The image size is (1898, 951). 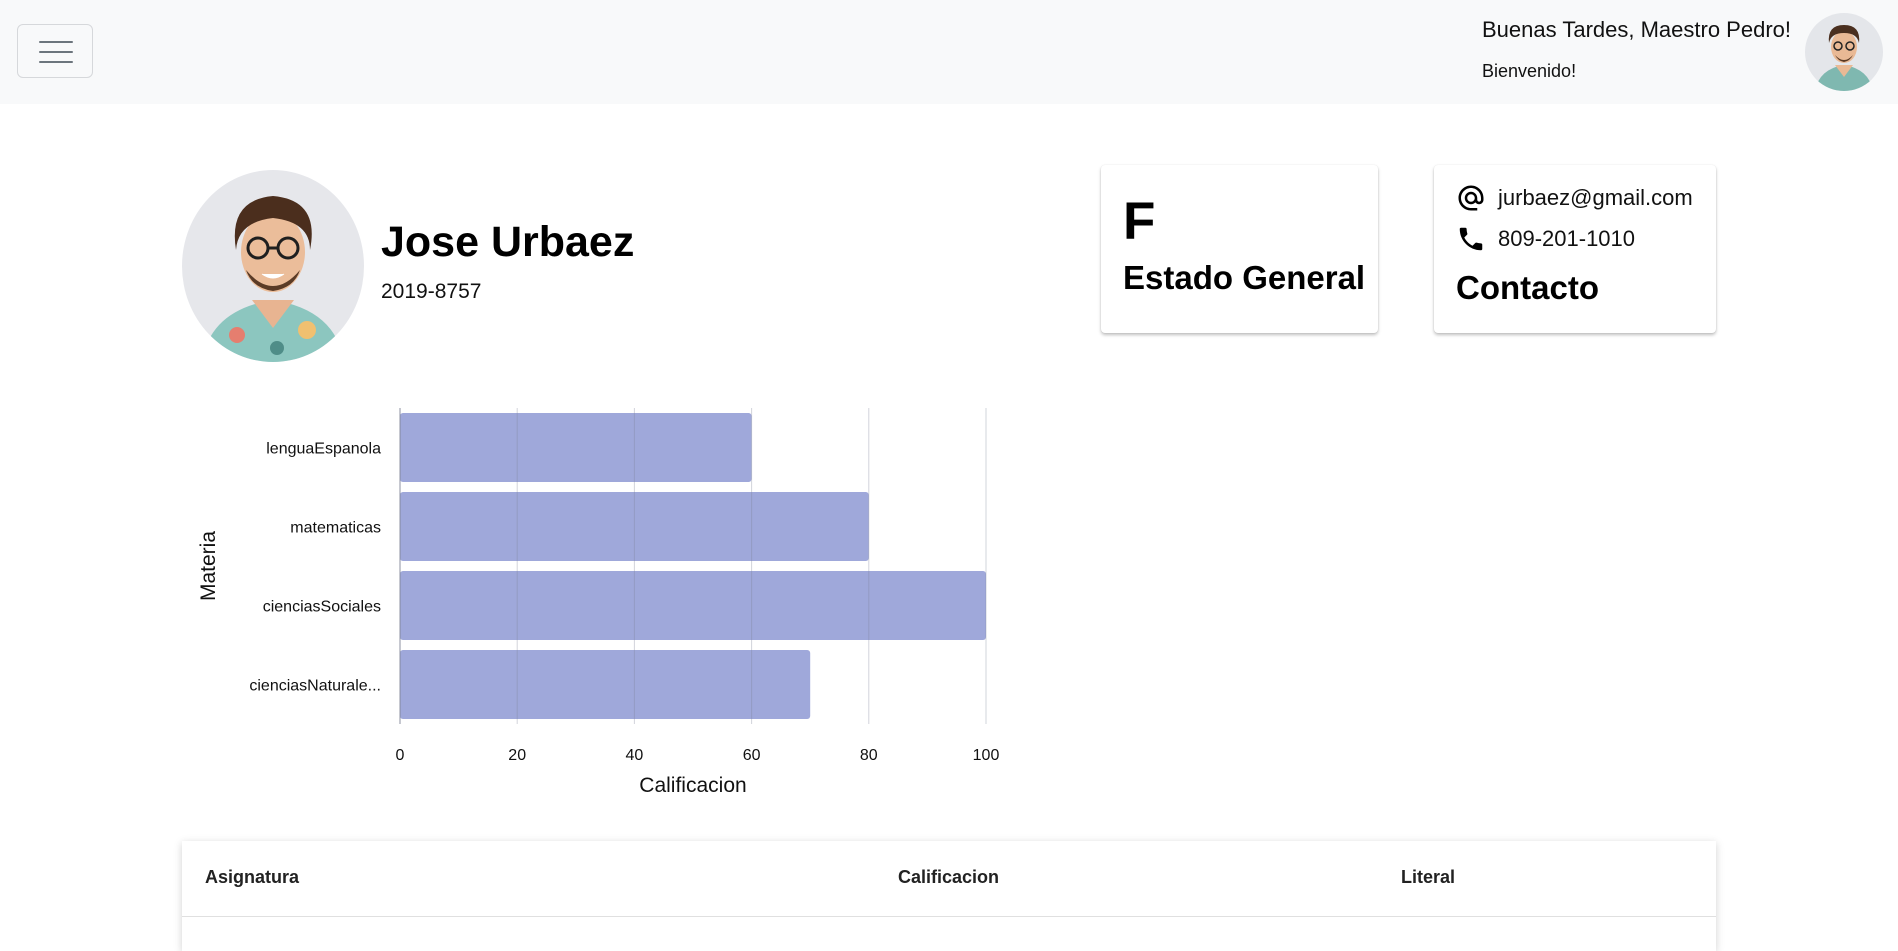 I want to click on status-value: F, so click(x=1139, y=221).